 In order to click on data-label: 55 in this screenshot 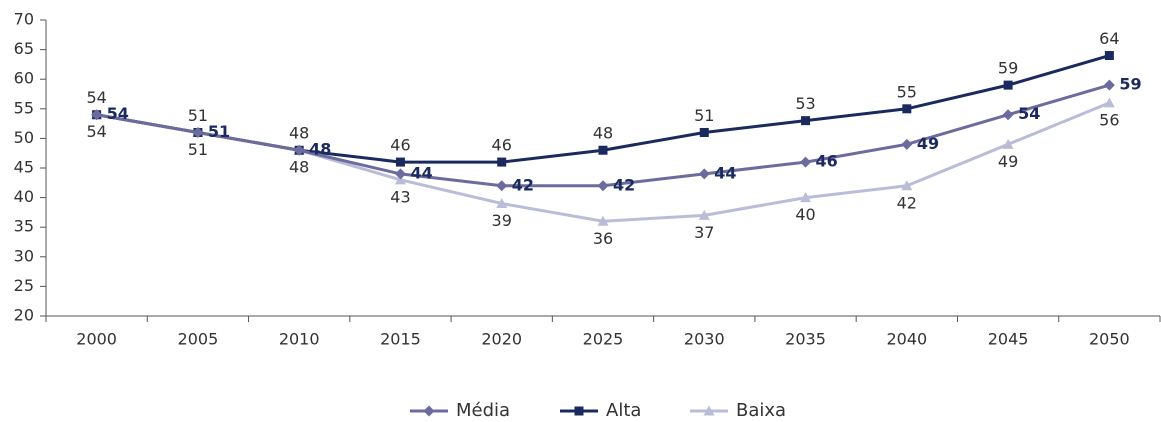, I will do `click(907, 91)`.